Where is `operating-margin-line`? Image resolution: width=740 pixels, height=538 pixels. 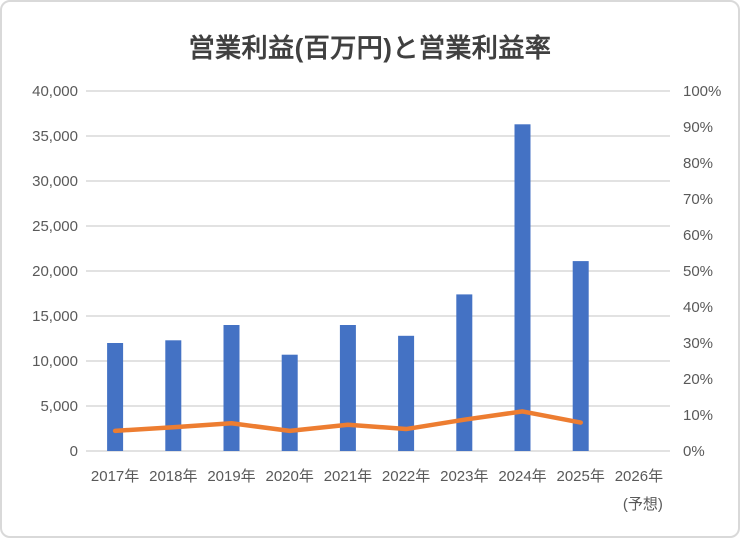
operating-margin-line is located at coordinates (347, 421).